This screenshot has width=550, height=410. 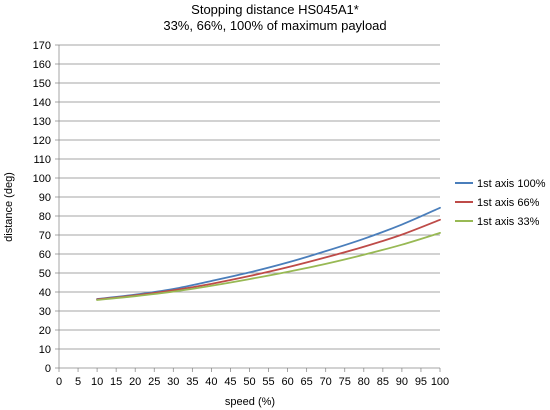 What do you see at coordinates (45, 312) in the screenshot?
I see `y-tick-label: 30` at bounding box center [45, 312].